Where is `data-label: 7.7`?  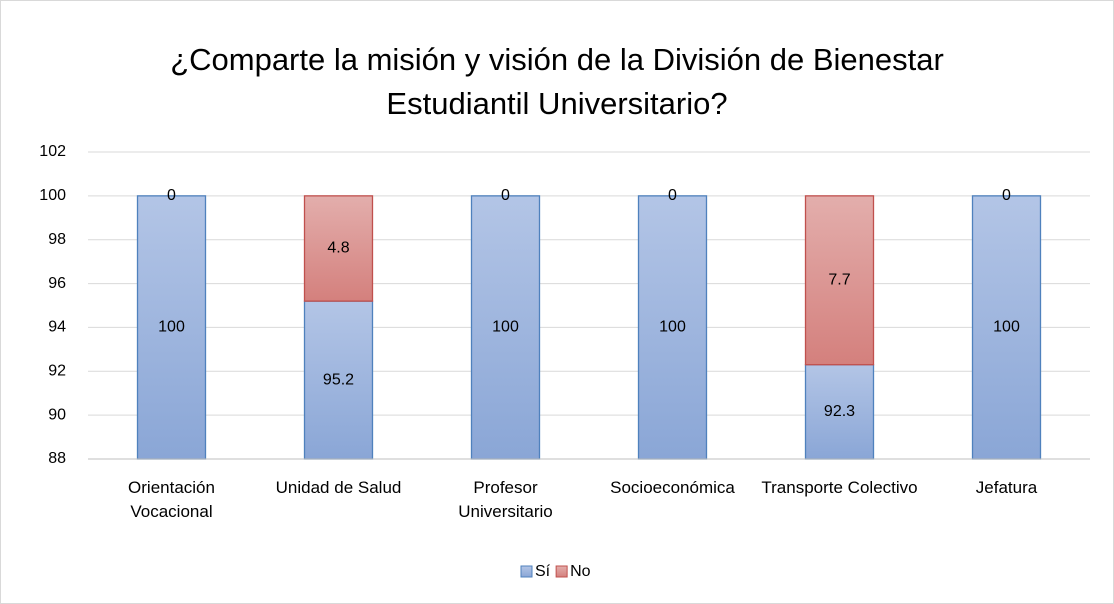
data-label: 7.7 is located at coordinates (839, 280).